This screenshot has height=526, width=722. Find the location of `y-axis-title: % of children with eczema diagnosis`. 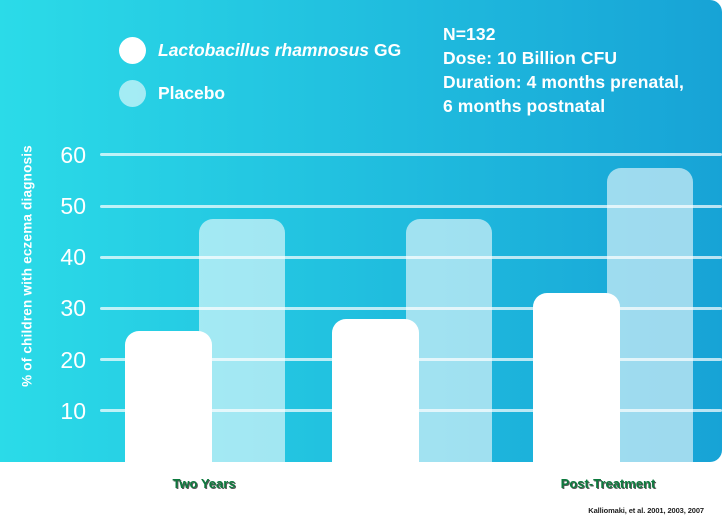

y-axis-title: % of children with eczema diagnosis is located at coordinates (27, 266).